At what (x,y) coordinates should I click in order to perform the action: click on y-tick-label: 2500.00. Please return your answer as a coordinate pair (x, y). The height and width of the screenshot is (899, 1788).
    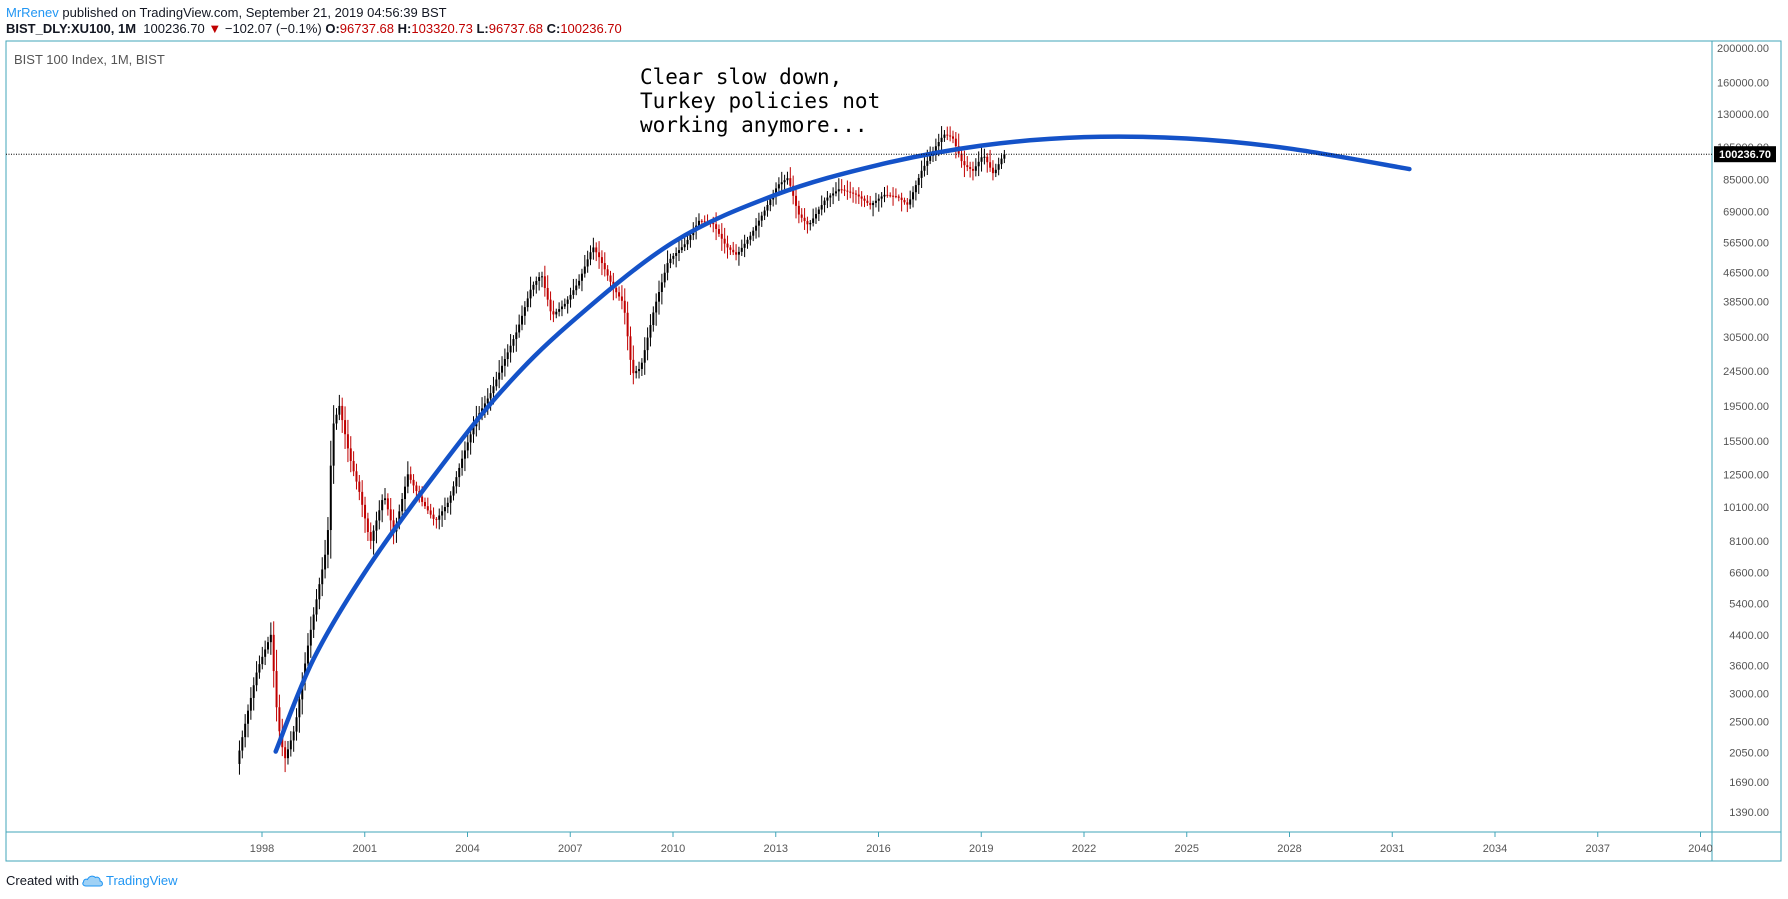
    Looking at the image, I should click on (1749, 723).